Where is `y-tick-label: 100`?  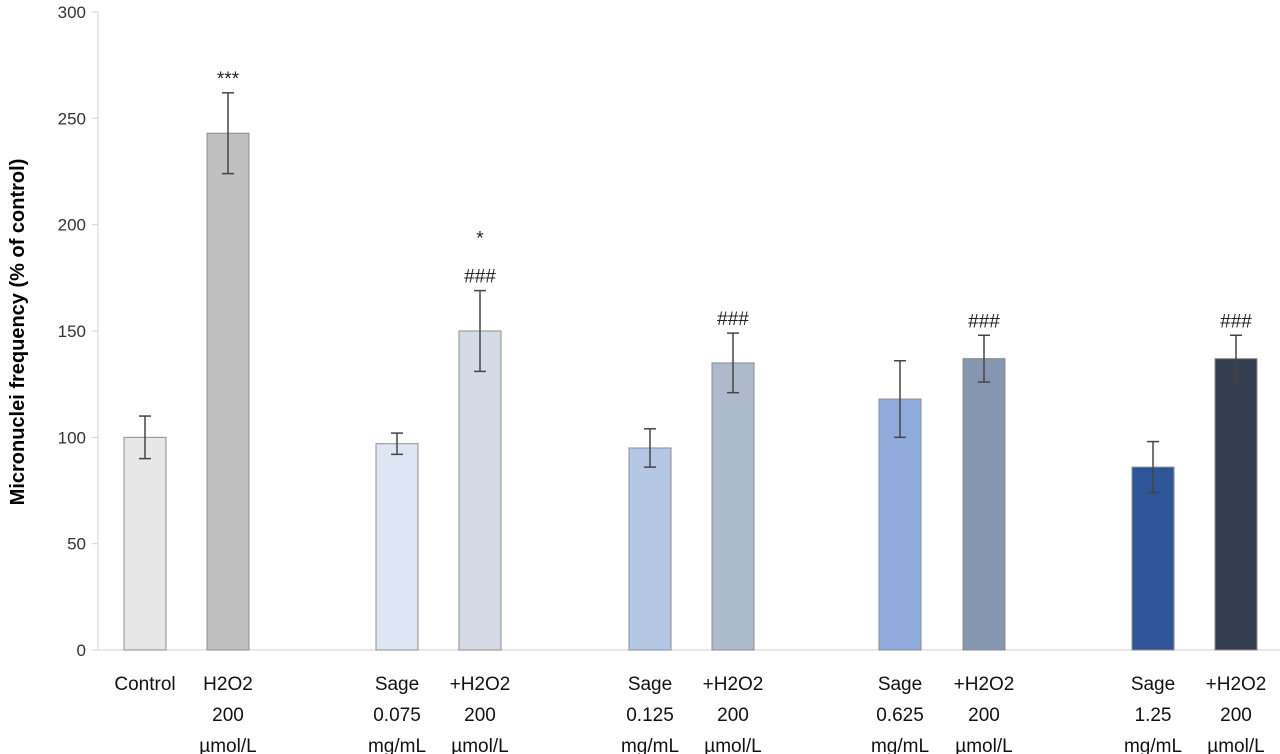 y-tick-label: 100 is located at coordinates (72, 437).